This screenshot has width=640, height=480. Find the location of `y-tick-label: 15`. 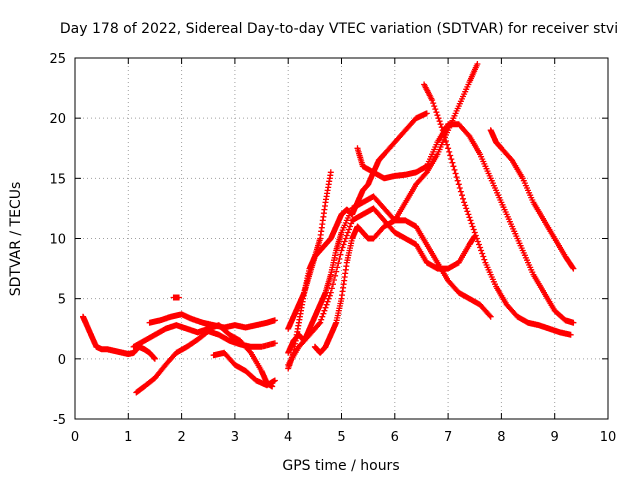

y-tick-label: 15 is located at coordinates (57, 179).